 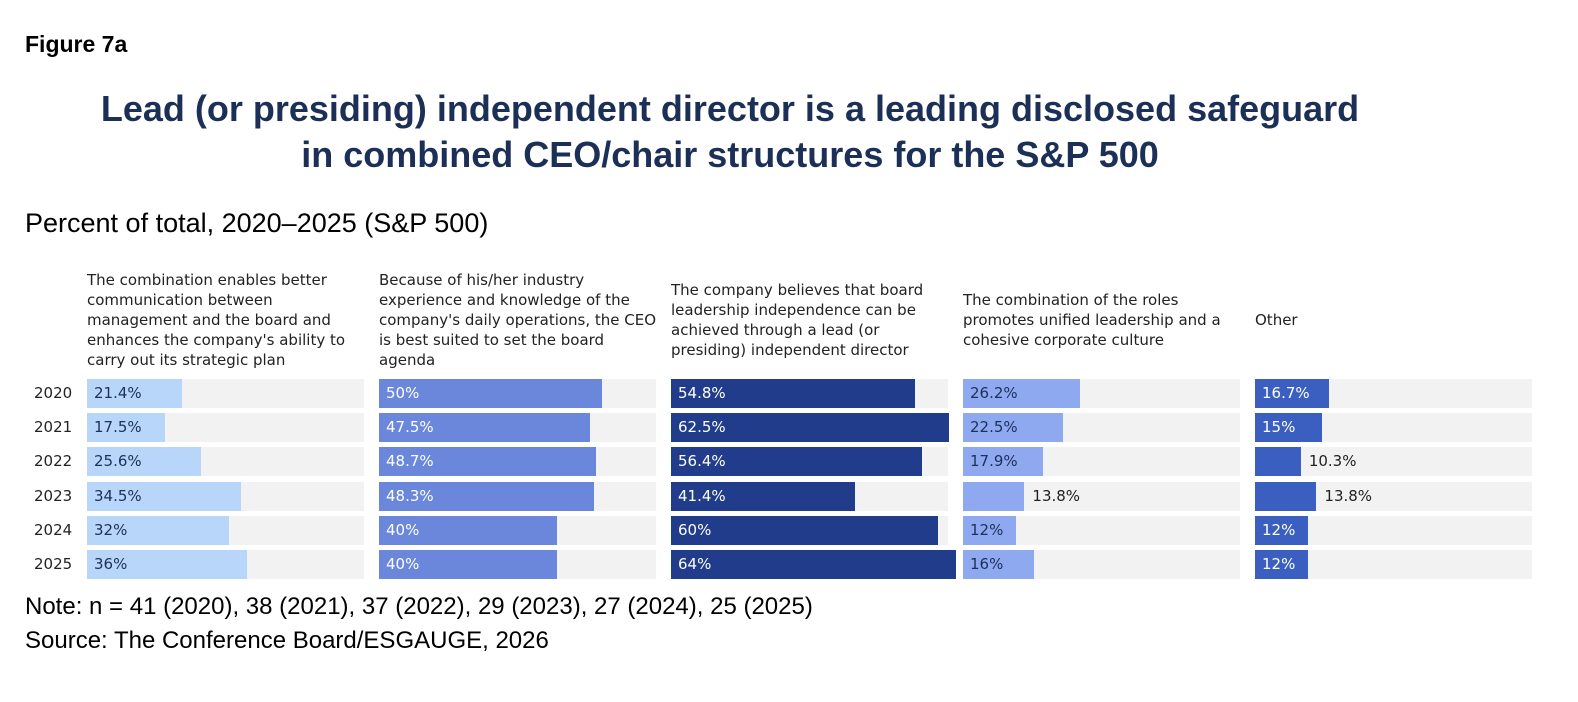 I want to click on bar-track-3-2023: 41.4%, so click(x=809, y=496).